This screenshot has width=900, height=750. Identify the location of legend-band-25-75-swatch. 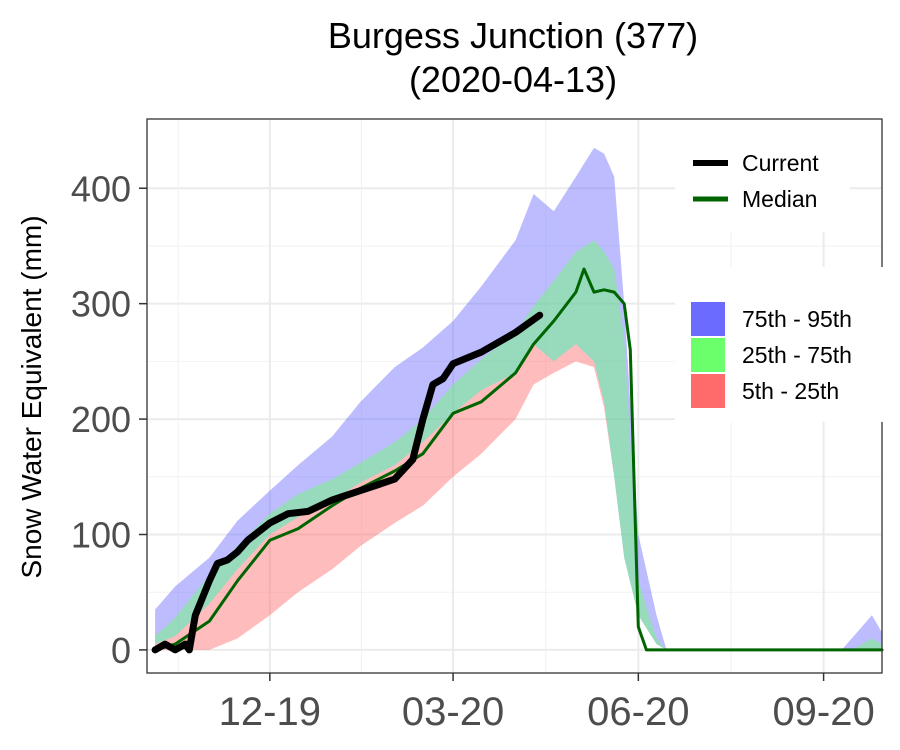
(708, 355).